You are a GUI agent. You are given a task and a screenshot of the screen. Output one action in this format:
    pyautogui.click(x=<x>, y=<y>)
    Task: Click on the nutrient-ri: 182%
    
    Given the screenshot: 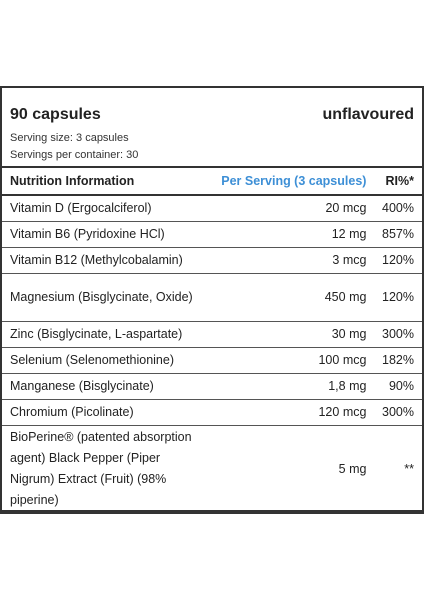 What is the action you would take?
    pyautogui.click(x=397, y=360)
    